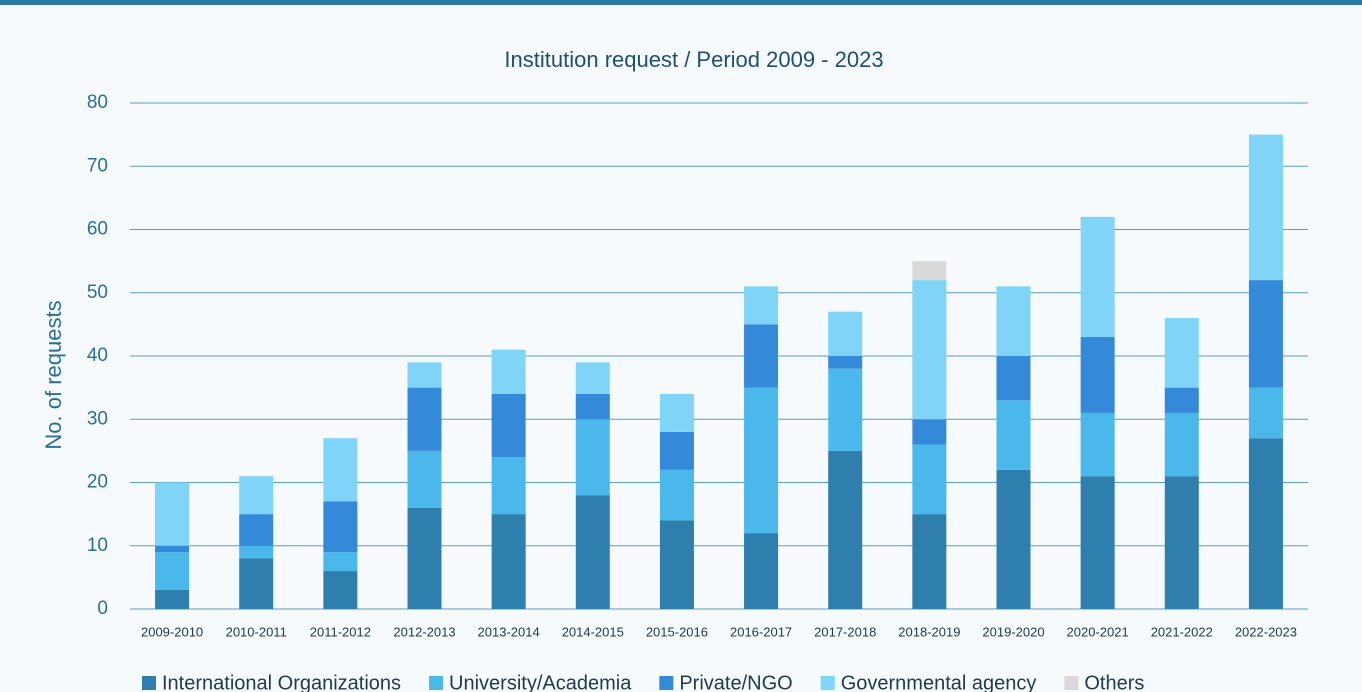 Image resolution: width=1362 pixels, height=692 pixels. Describe the element at coordinates (1098, 631) in the screenshot. I see `x-tick-label: 2020-2021` at that location.